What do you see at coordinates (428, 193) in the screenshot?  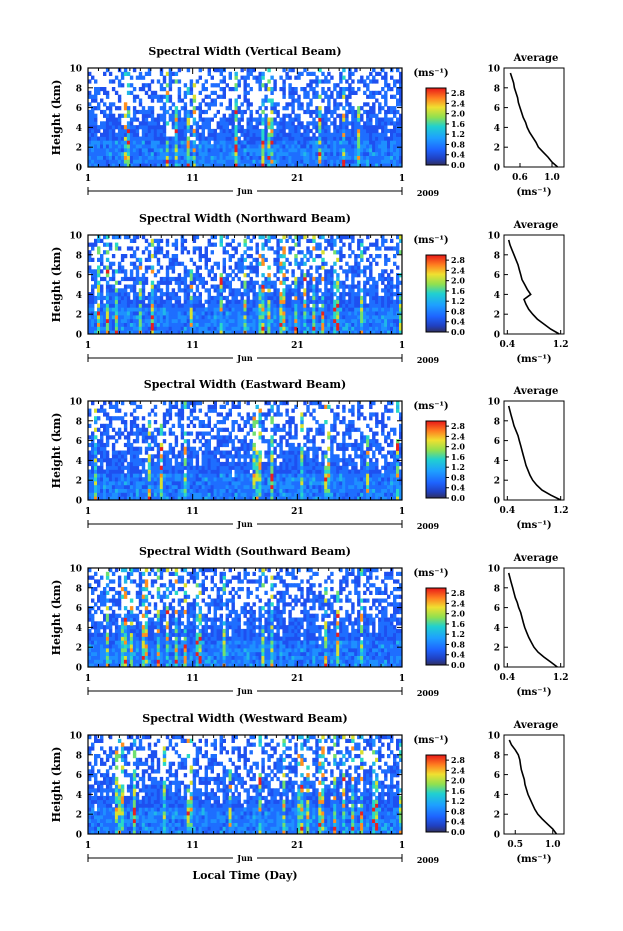 I see `year-label: 2009` at bounding box center [428, 193].